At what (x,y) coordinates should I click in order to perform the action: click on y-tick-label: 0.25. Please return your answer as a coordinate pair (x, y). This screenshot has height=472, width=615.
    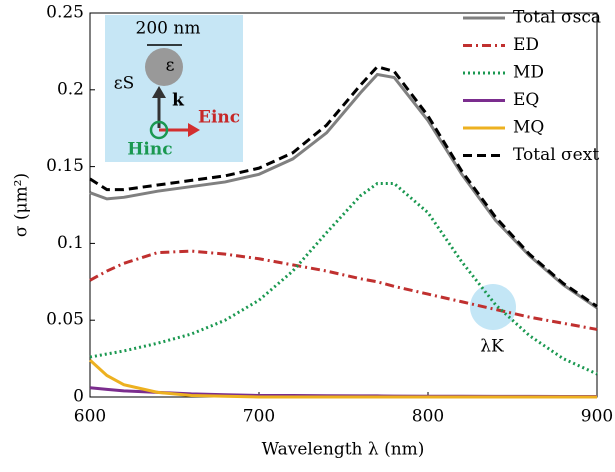
    Looking at the image, I should click on (65, 13).